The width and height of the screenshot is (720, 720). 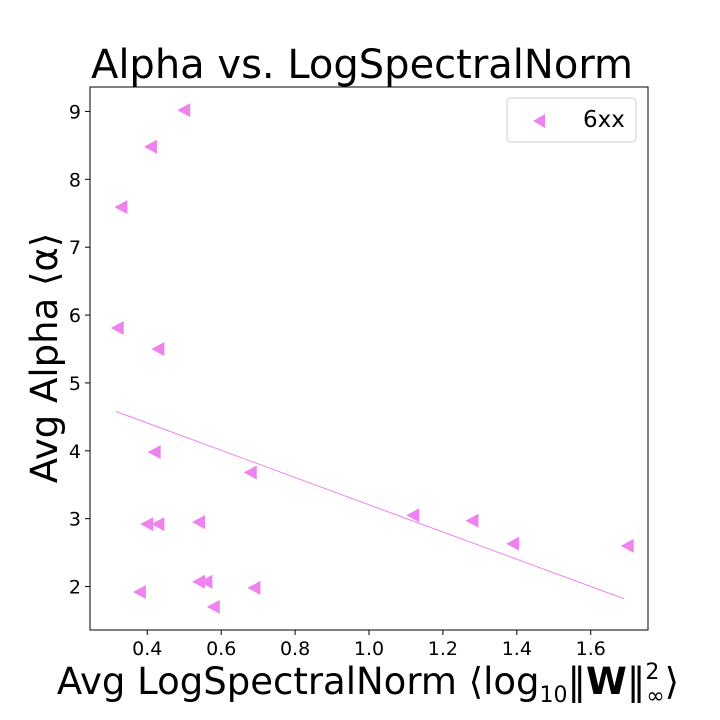 What do you see at coordinates (75, 180) in the screenshot?
I see `y-tick-label: 8` at bounding box center [75, 180].